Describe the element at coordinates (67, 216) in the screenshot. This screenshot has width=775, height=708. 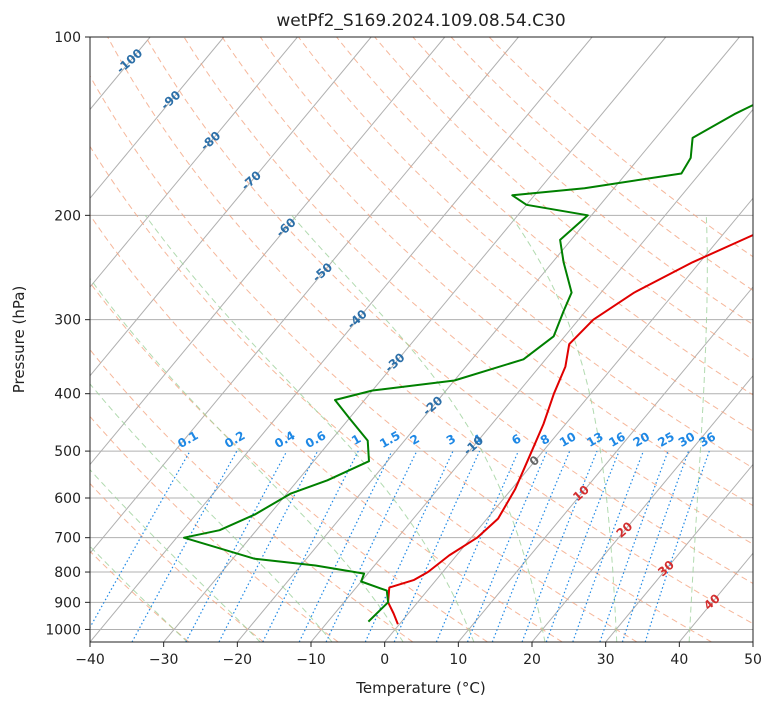
I see `y-tick-label: 200` at that location.